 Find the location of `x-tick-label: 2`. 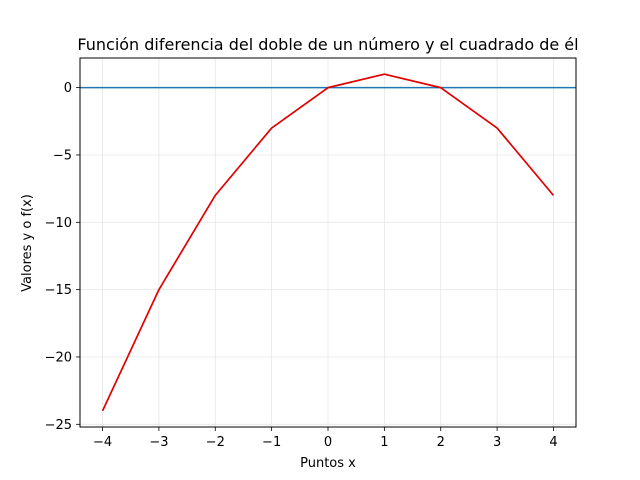

x-tick-label: 2 is located at coordinates (441, 442).